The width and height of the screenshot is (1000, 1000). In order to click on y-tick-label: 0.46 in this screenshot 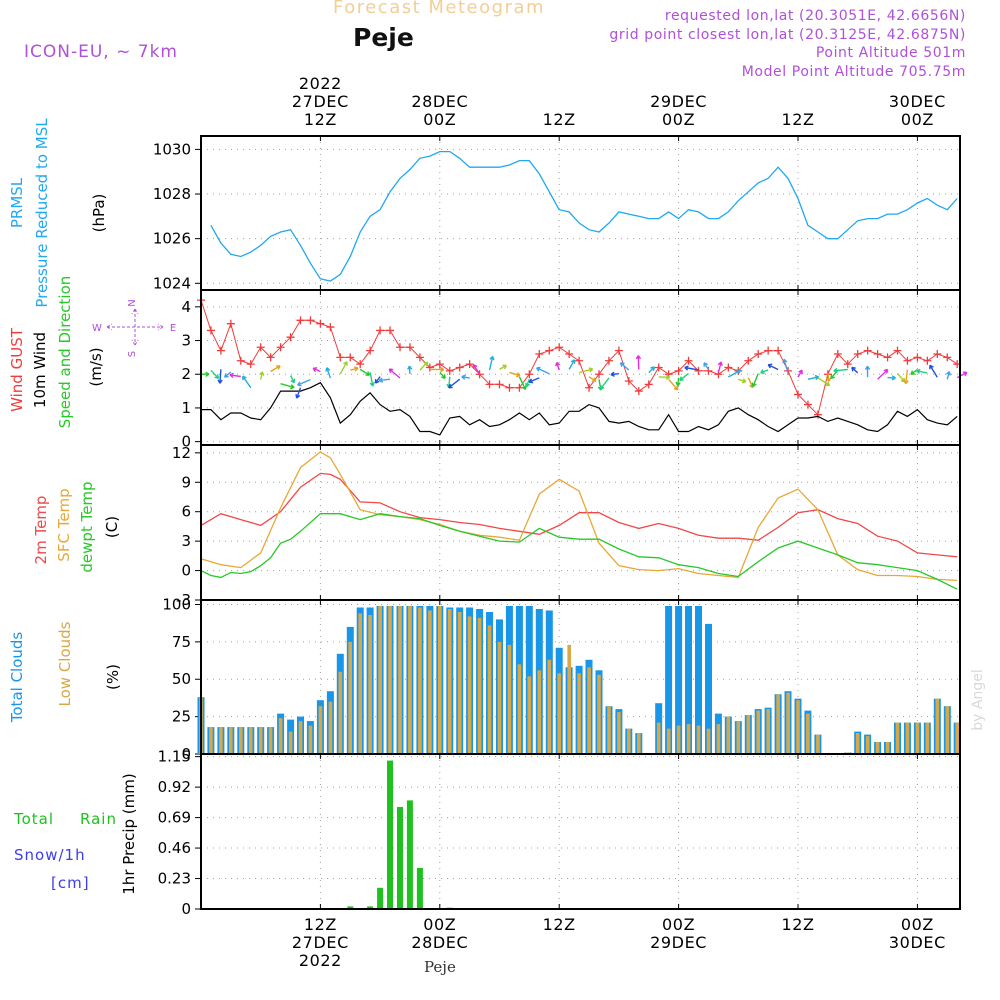, I will do `click(174, 848)`.